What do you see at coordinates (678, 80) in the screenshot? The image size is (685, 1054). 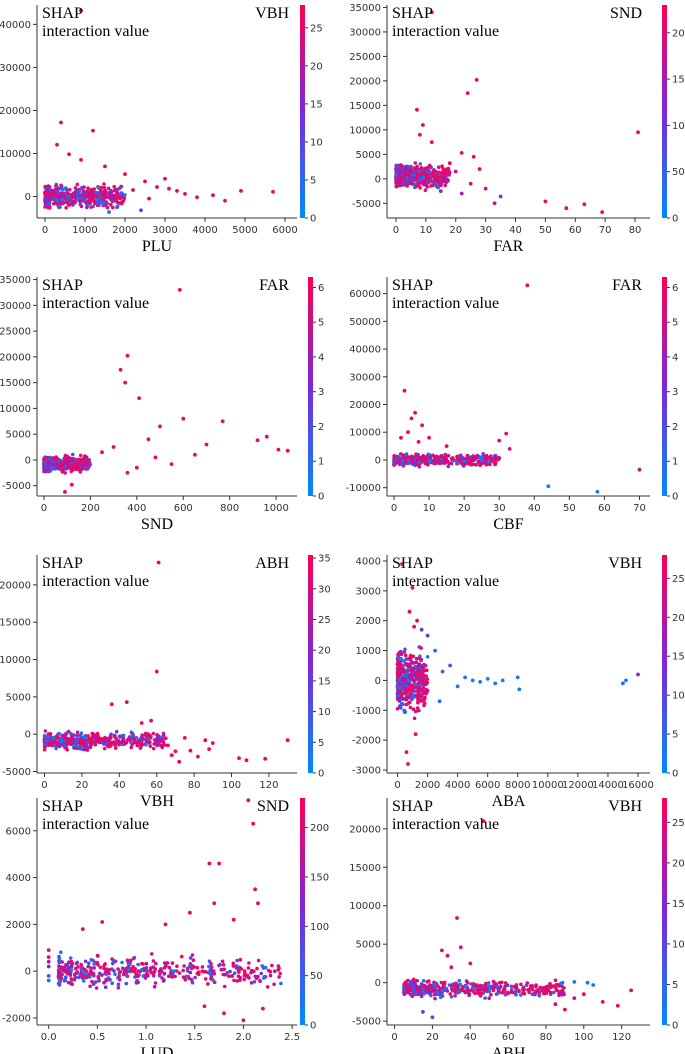 I see `colorbar-tick-label: 150` at bounding box center [678, 80].